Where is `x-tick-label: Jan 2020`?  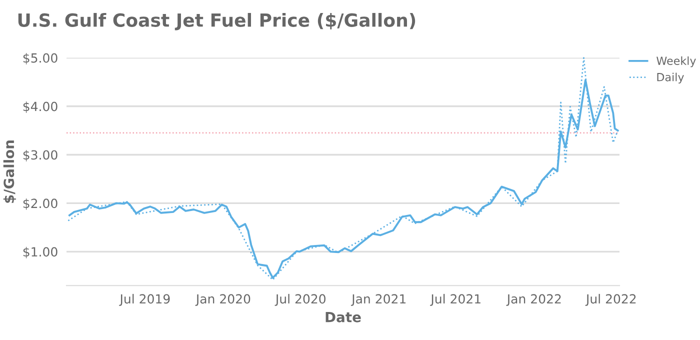
x-tick-label: Jan 2020 is located at coordinates (222, 300).